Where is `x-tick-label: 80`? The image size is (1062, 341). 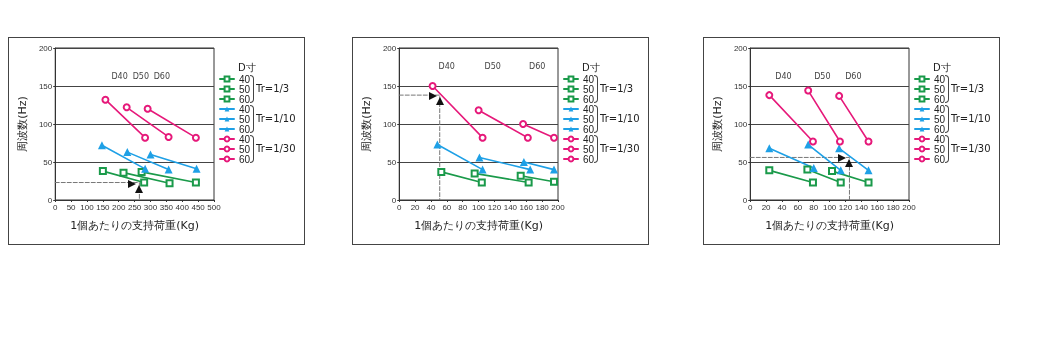 x-tick-label: 80 is located at coordinates (463, 207).